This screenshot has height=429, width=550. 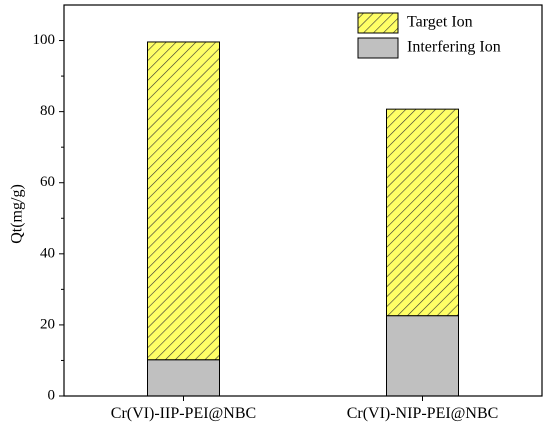 I want to click on y-tick-label: 80, so click(x=47, y=111).